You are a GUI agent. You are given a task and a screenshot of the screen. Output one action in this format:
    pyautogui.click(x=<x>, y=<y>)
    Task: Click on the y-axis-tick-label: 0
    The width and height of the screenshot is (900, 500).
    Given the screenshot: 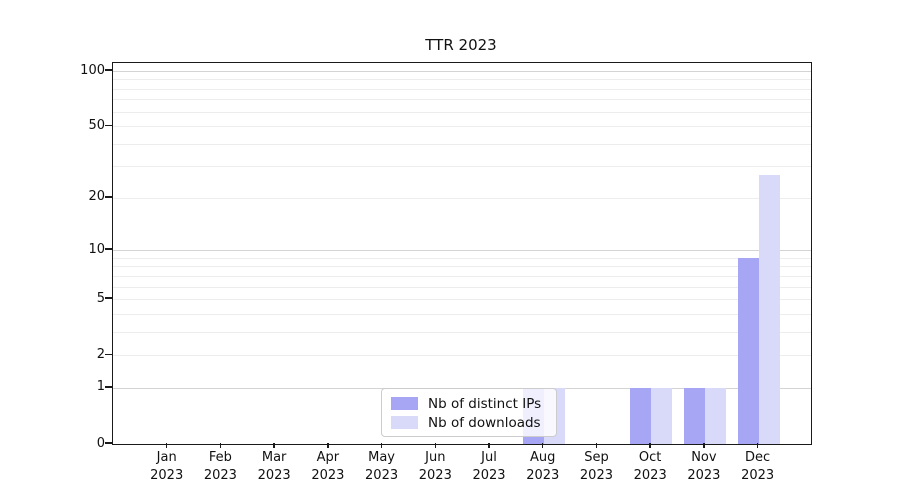 What is the action you would take?
    pyautogui.click(x=100, y=443)
    